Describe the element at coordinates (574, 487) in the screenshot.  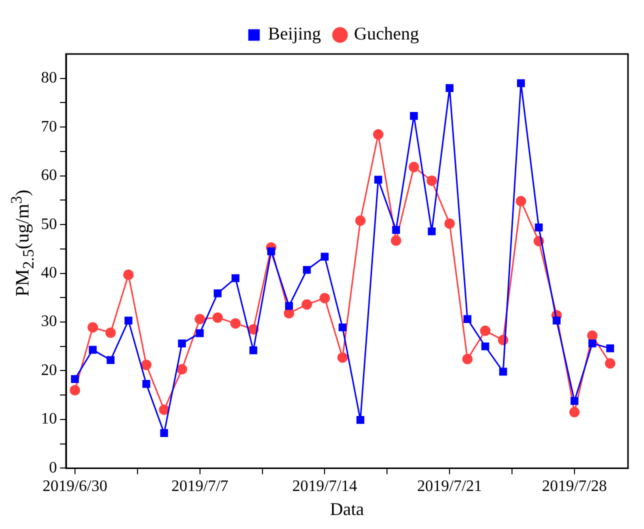
I see `x-tick-label: 2019/7/28` at that location.